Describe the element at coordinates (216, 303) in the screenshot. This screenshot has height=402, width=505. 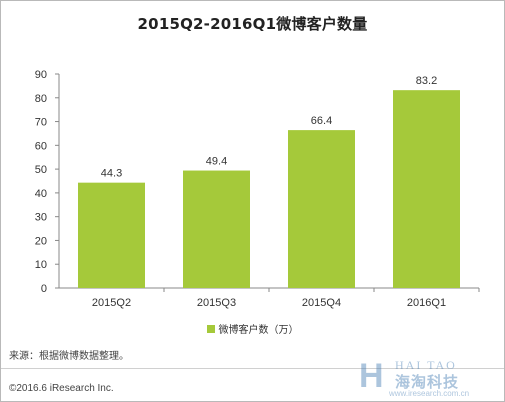
I see `x-tick-label: 2015Q3` at that location.